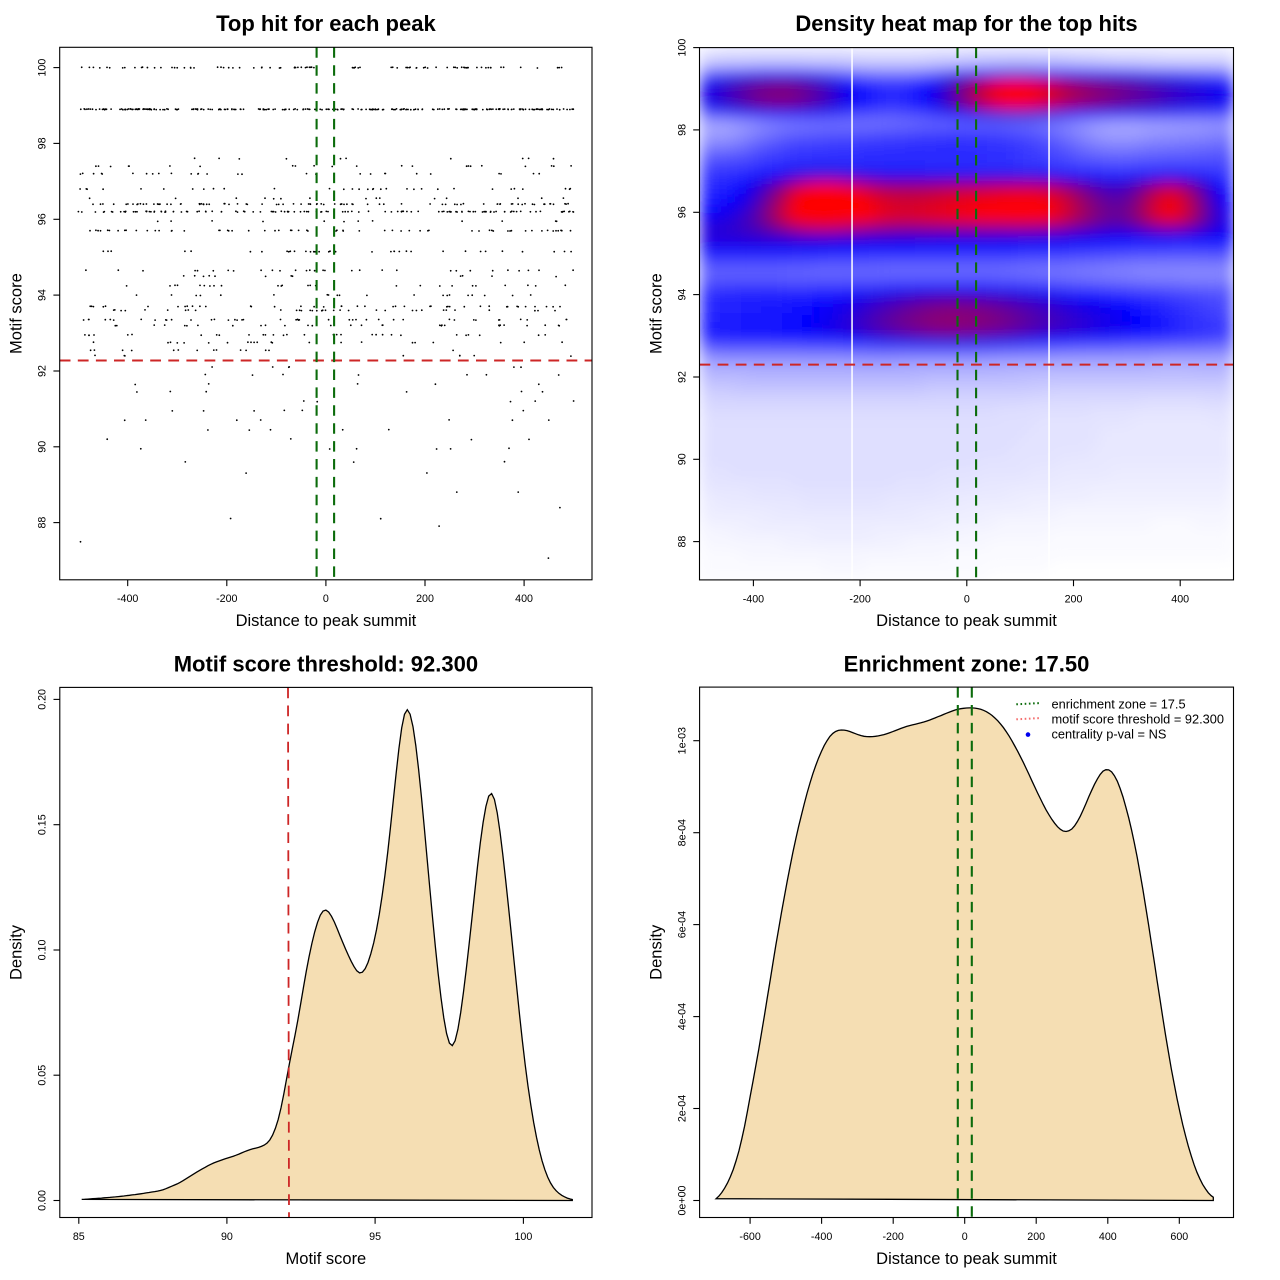  I want to click on svg-text: 2e-04, so click(682, 1108).